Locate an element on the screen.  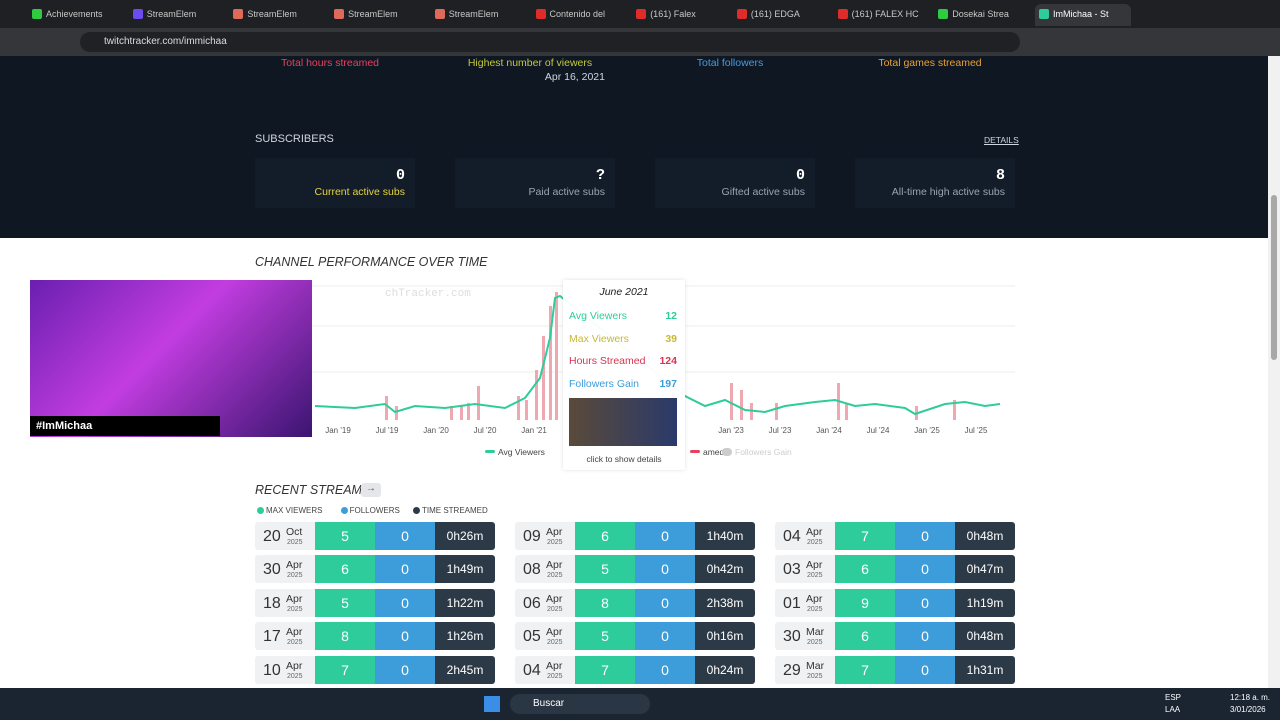
browser-tab: Dosekai Strea is located at coordinates (982, 15).